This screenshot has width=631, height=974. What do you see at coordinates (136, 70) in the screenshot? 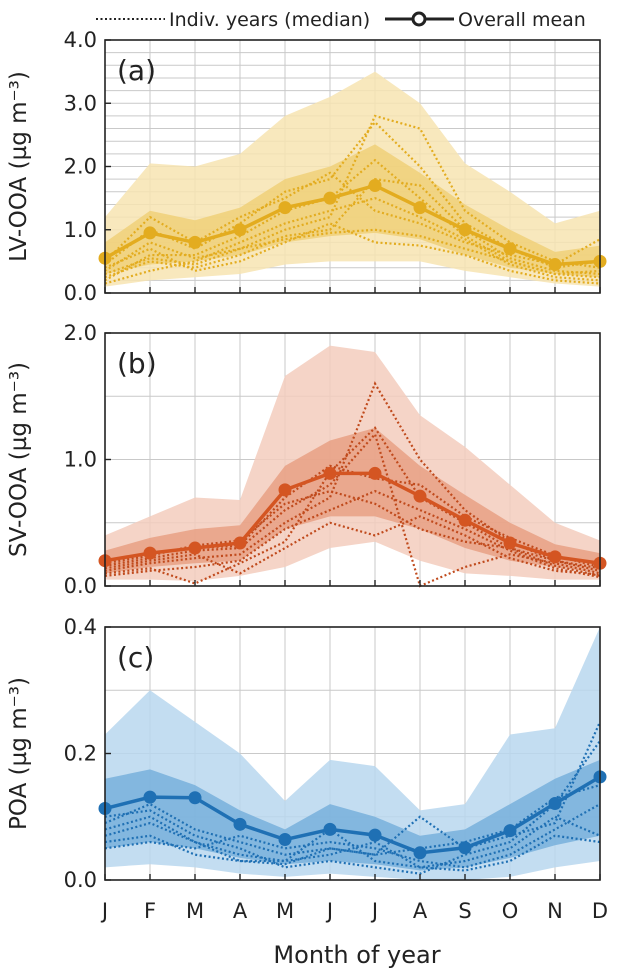
I see `panel-label: (a)` at bounding box center [136, 70].